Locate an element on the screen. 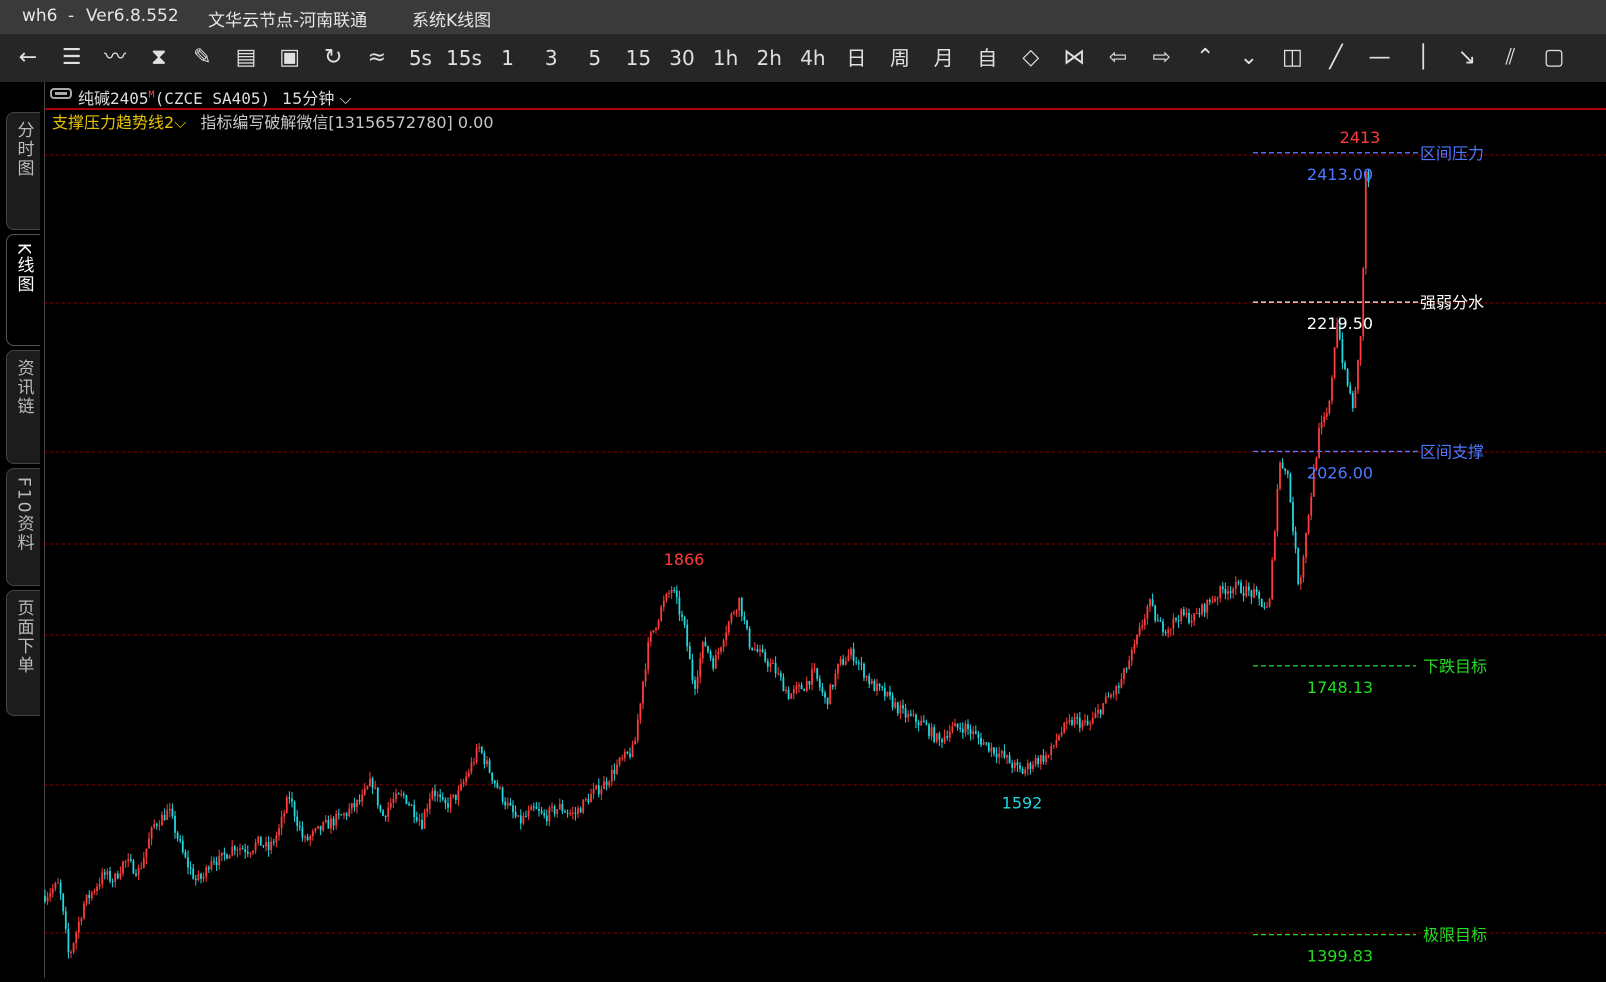 The image size is (1606, 982). period-5s: 5s is located at coordinates (420, 58).